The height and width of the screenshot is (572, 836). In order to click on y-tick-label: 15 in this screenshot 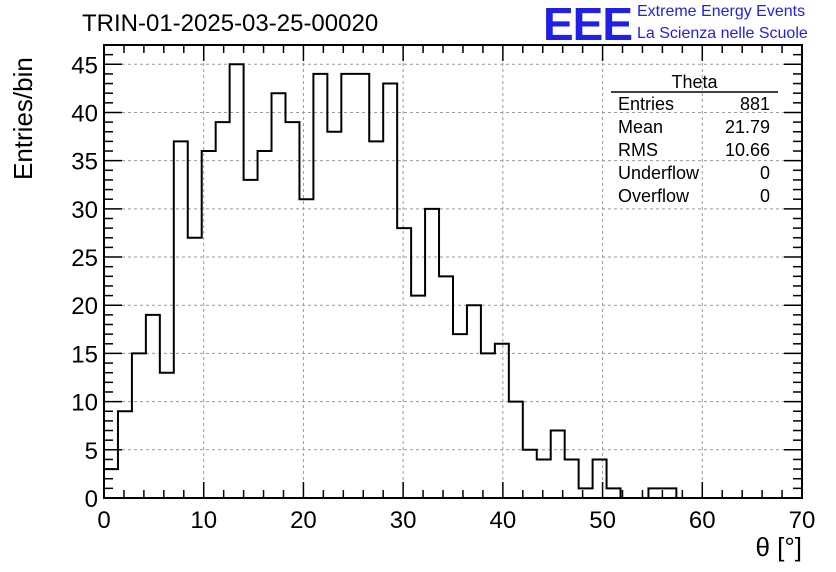, I will do `click(84, 354)`.